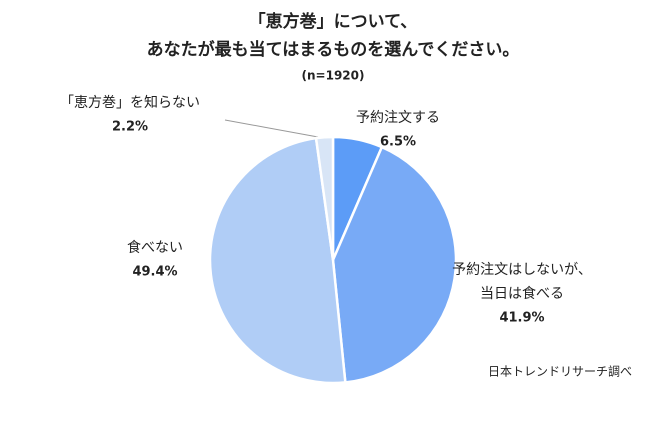 The width and height of the screenshot is (666, 427). What do you see at coordinates (398, 142) in the screenshot?
I see `value-label: 6.5%` at bounding box center [398, 142].